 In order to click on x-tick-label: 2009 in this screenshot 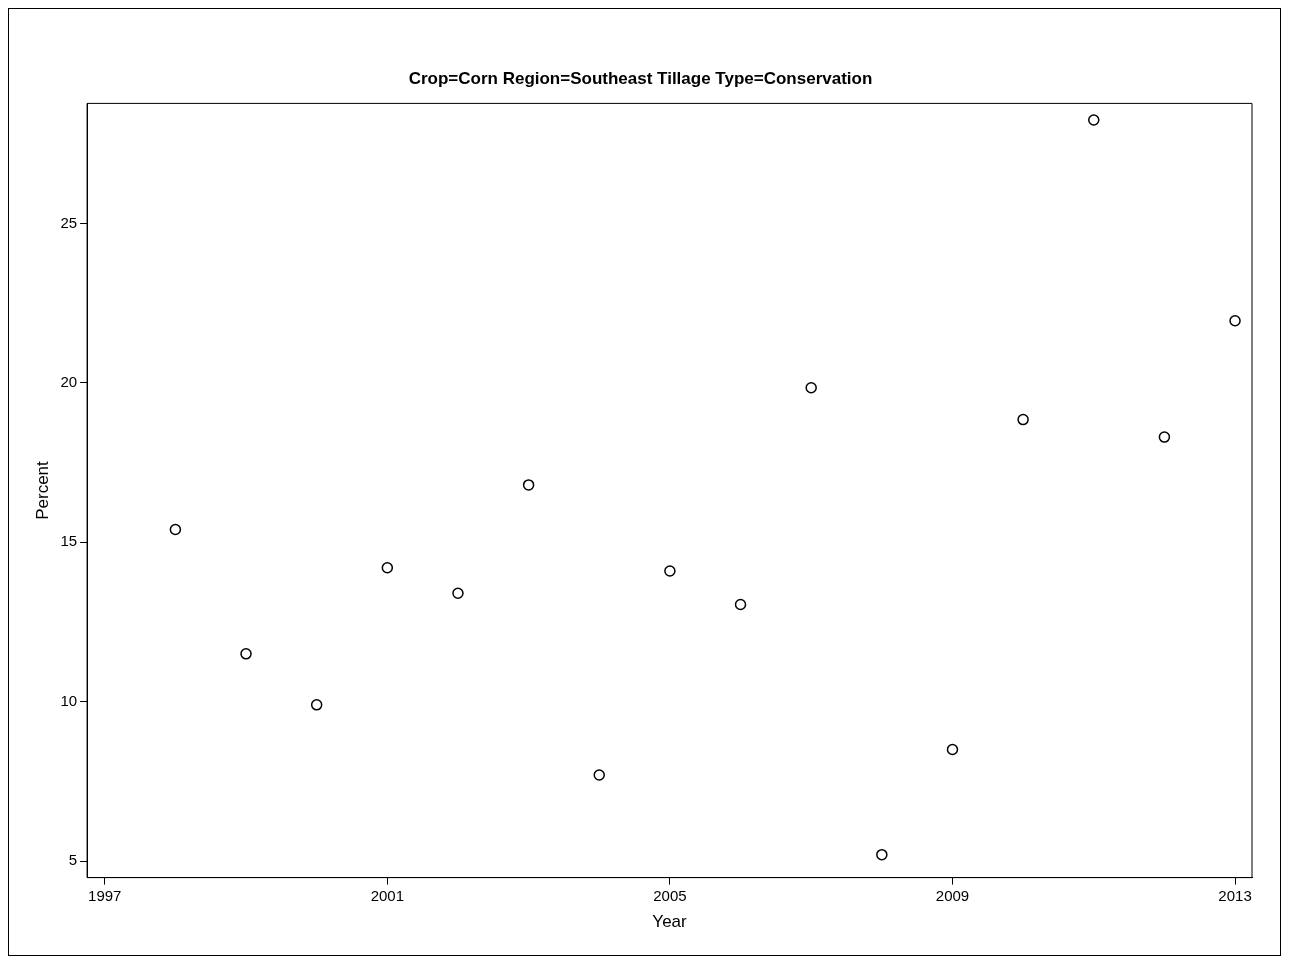, I will do `click(952, 895)`.